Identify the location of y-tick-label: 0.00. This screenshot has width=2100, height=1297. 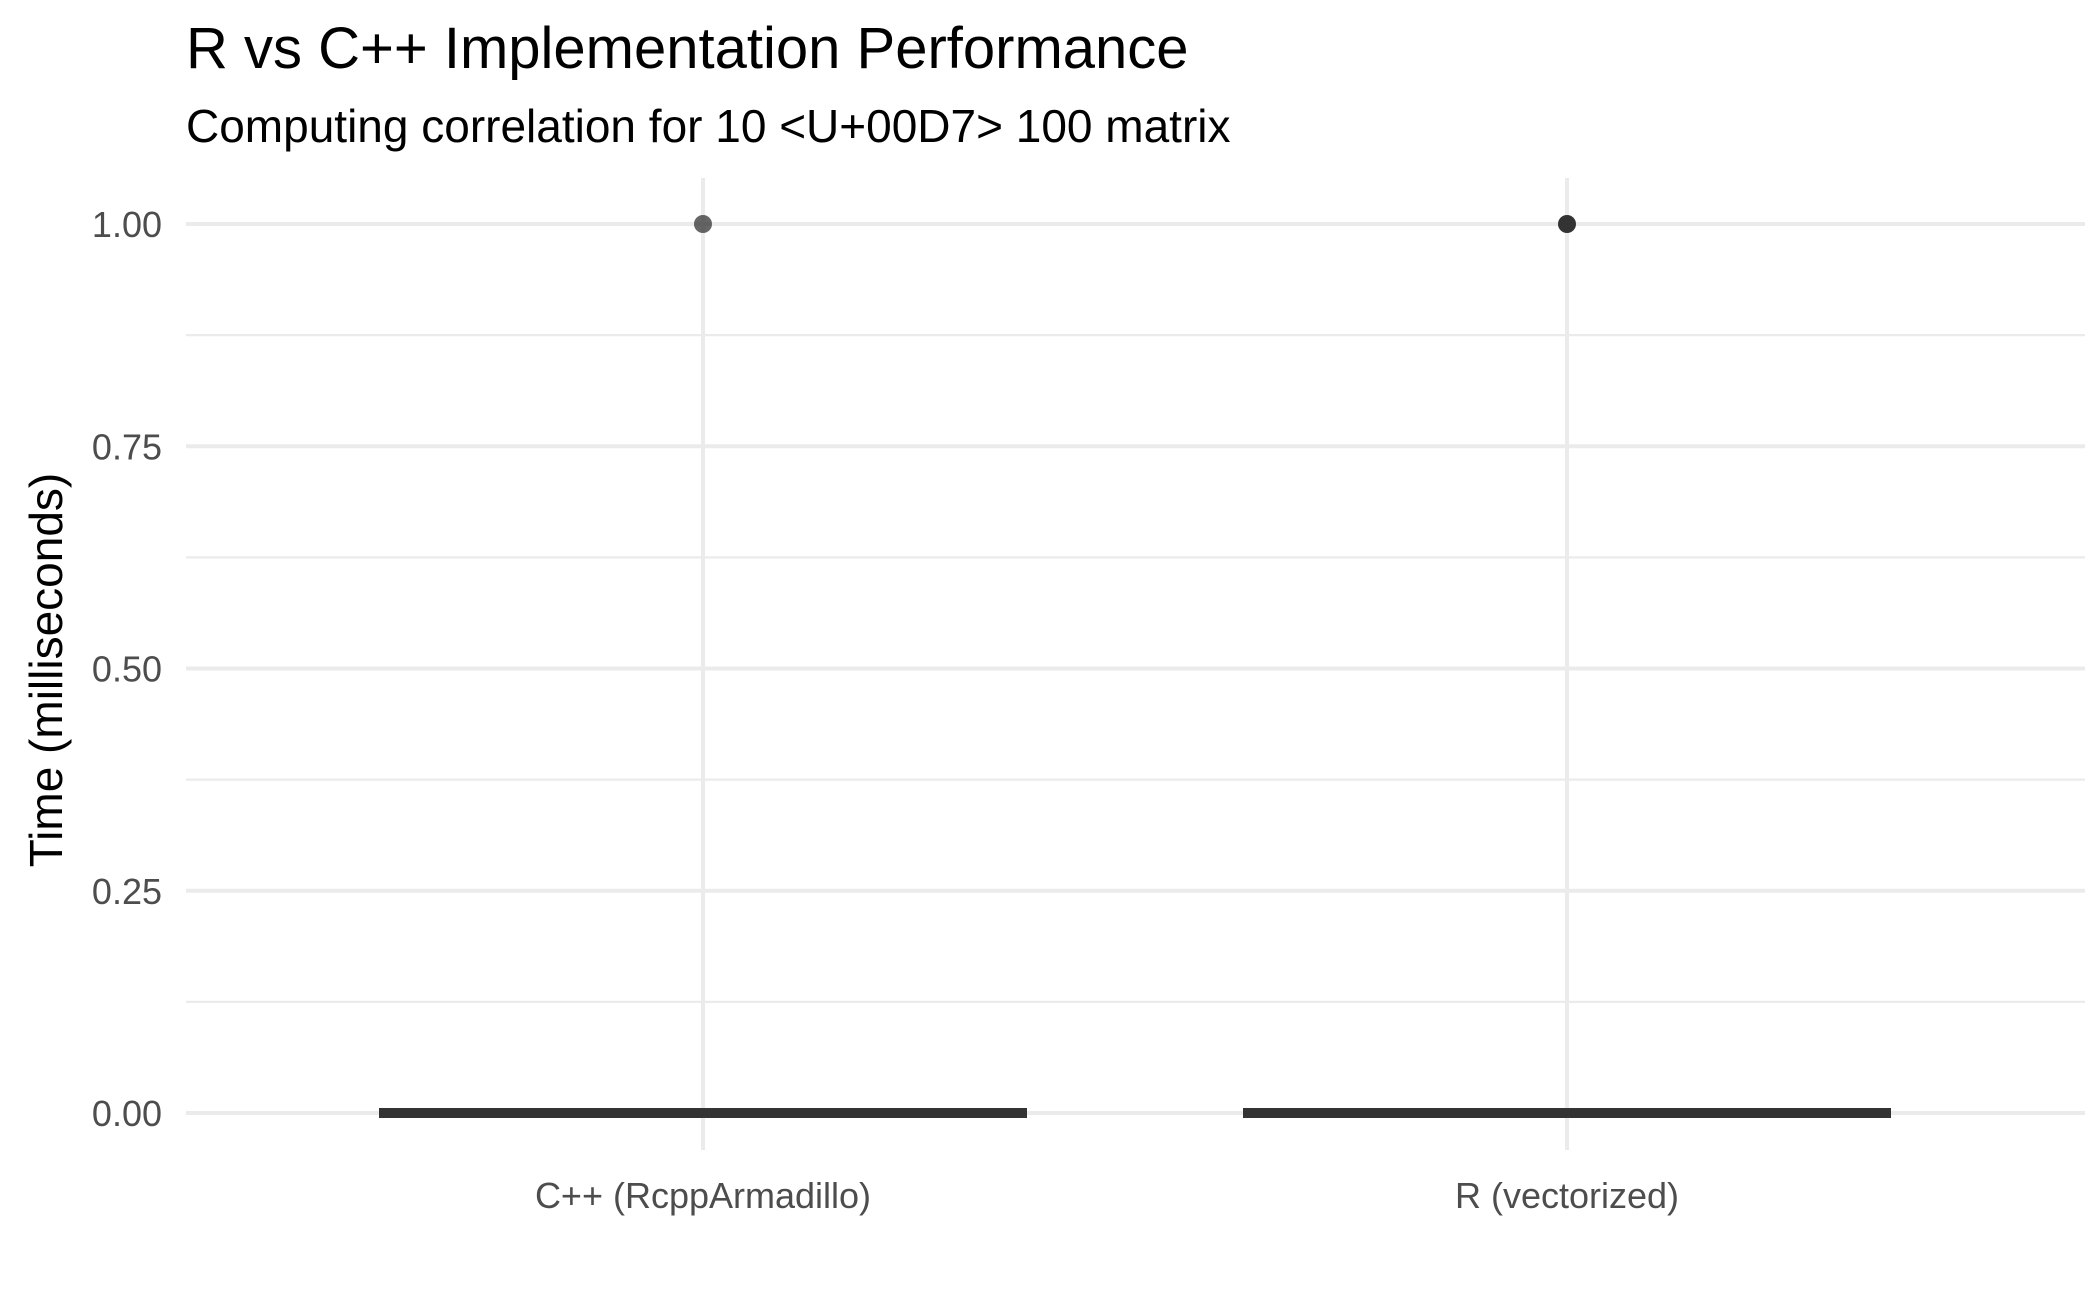
(127, 1113).